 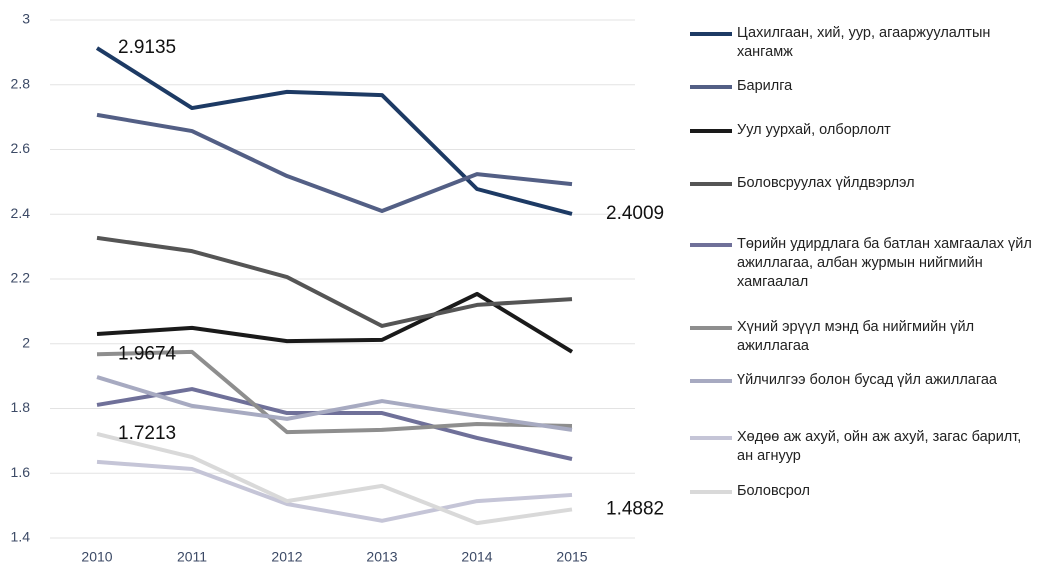 I want to click on legend-item: Барилга, so click(x=865, y=86).